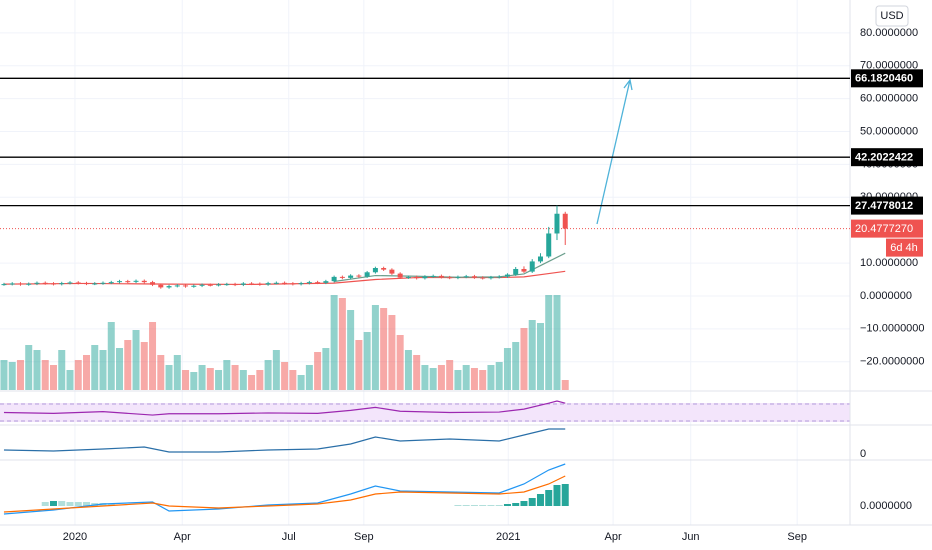  What do you see at coordinates (289, 537) in the screenshot?
I see `x-tick-label: Jul` at bounding box center [289, 537].